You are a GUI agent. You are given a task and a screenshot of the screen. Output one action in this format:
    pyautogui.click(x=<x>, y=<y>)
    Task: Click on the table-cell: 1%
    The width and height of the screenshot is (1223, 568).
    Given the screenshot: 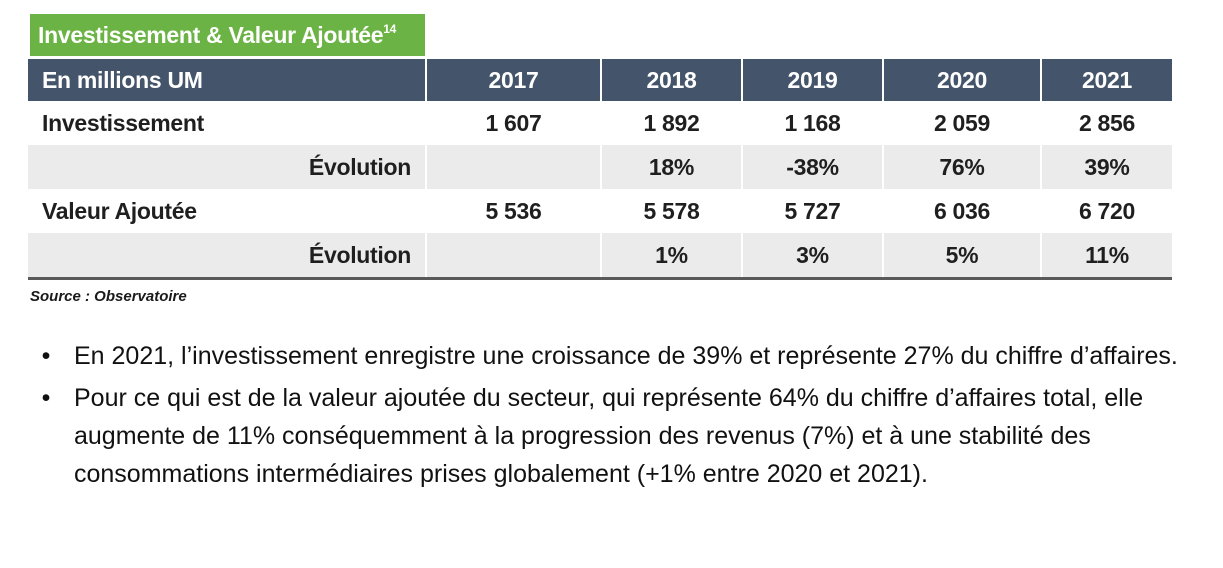 What is the action you would take?
    pyautogui.click(x=672, y=256)
    